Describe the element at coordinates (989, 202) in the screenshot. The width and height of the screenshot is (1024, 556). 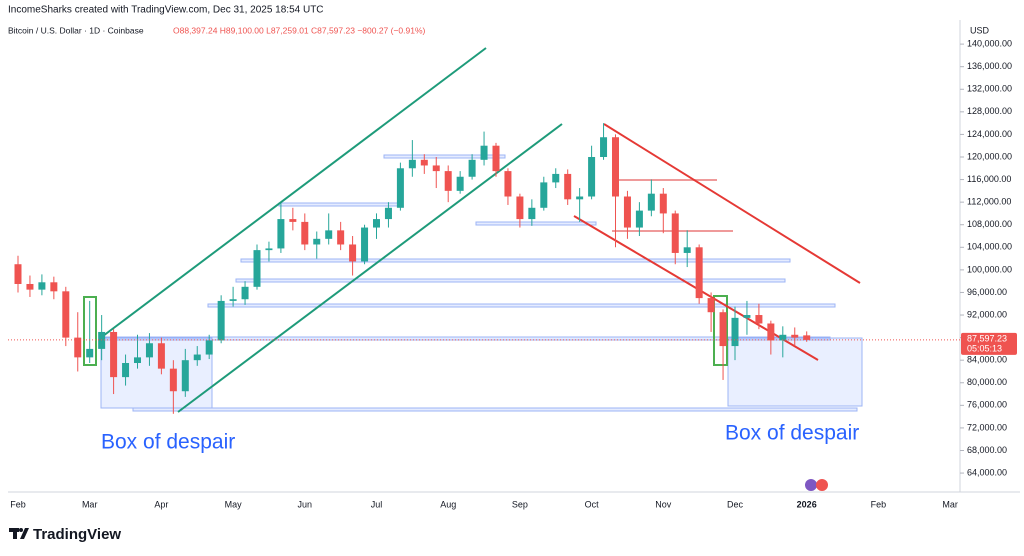
I see `y-tick-label: 112,000.00` at that location.